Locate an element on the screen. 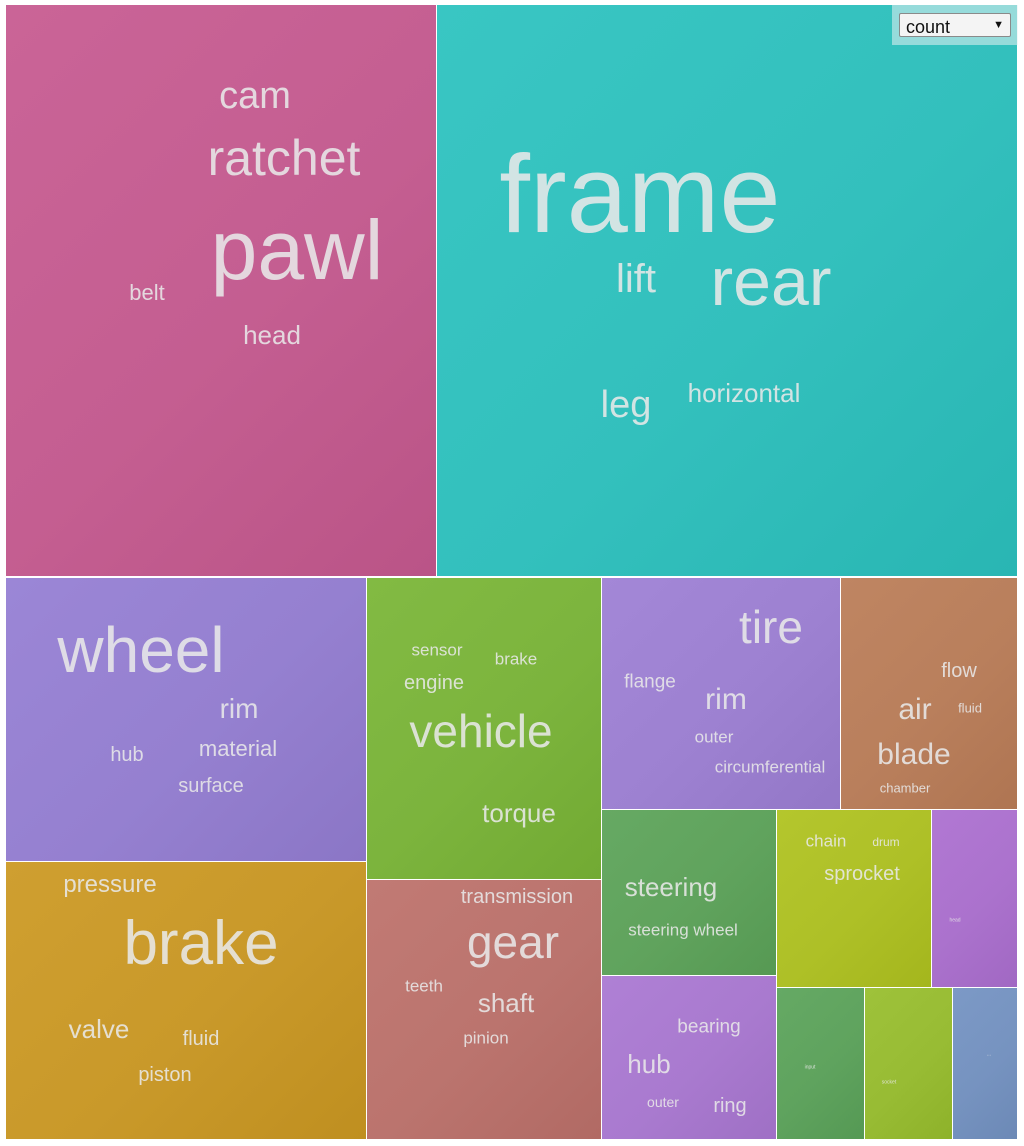  treemap-word: material is located at coordinates (238, 748).